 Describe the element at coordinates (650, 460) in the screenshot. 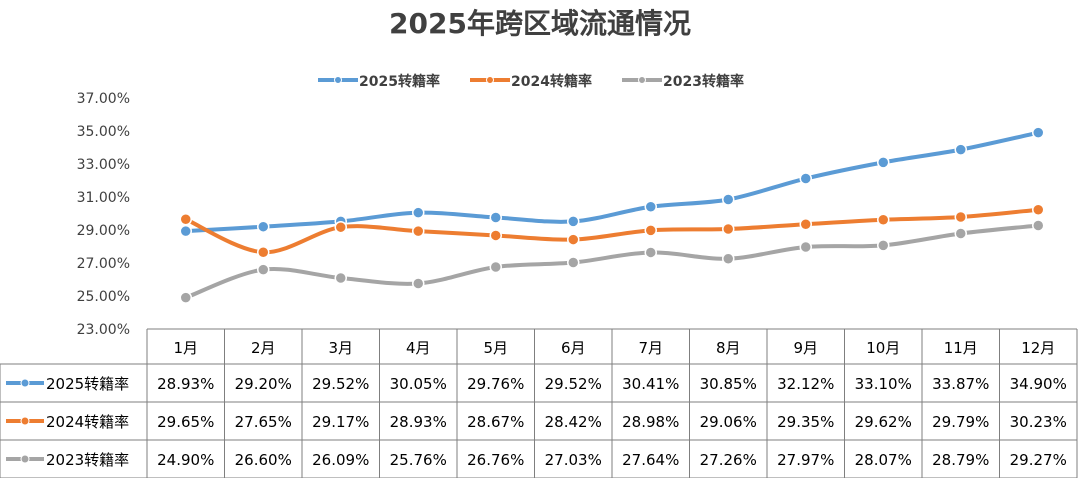

I see `data-label: 27.64%` at that location.